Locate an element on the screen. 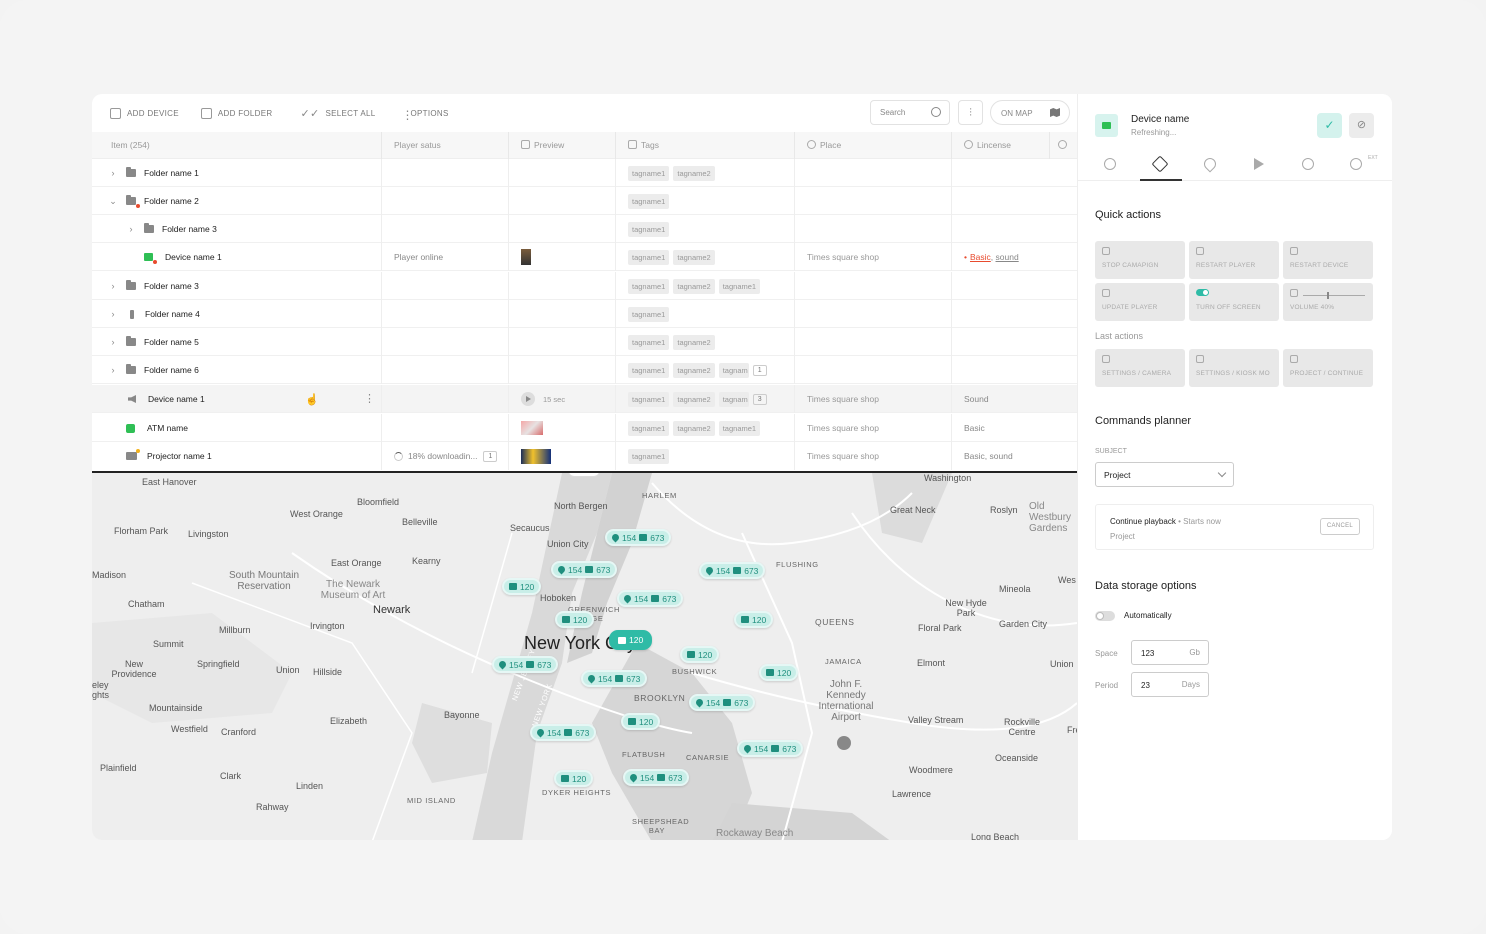 The image size is (1486, 934). tab-license is located at coordinates (1308, 164).